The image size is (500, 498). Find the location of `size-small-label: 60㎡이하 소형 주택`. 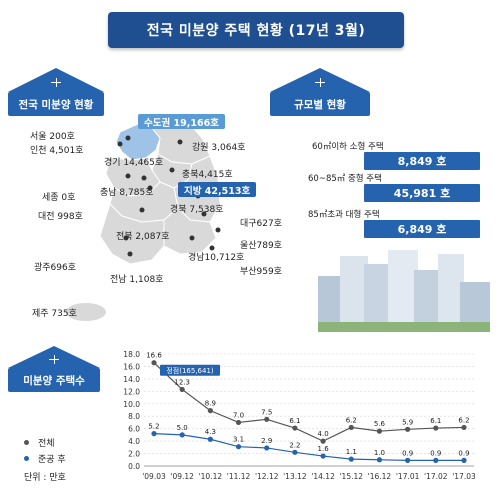

size-small-label: 60㎡이하 소형 주택 is located at coordinates (348, 147).